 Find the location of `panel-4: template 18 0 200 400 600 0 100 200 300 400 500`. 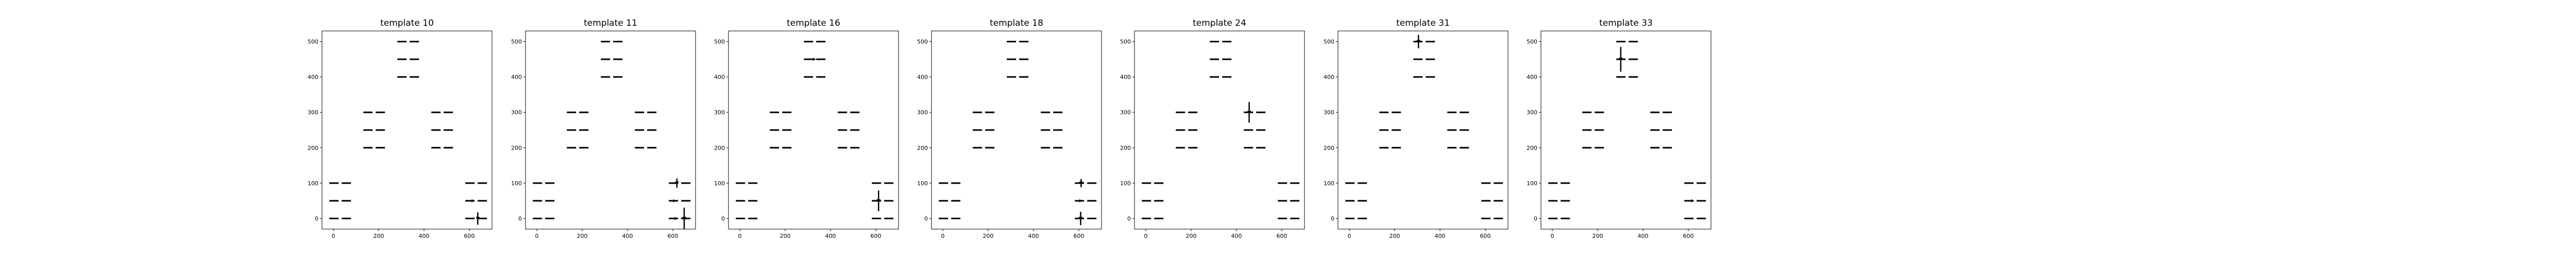

panel-4: template 18 0 200 400 600 0 100 200 300 400 500 is located at coordinates (1009, 128).